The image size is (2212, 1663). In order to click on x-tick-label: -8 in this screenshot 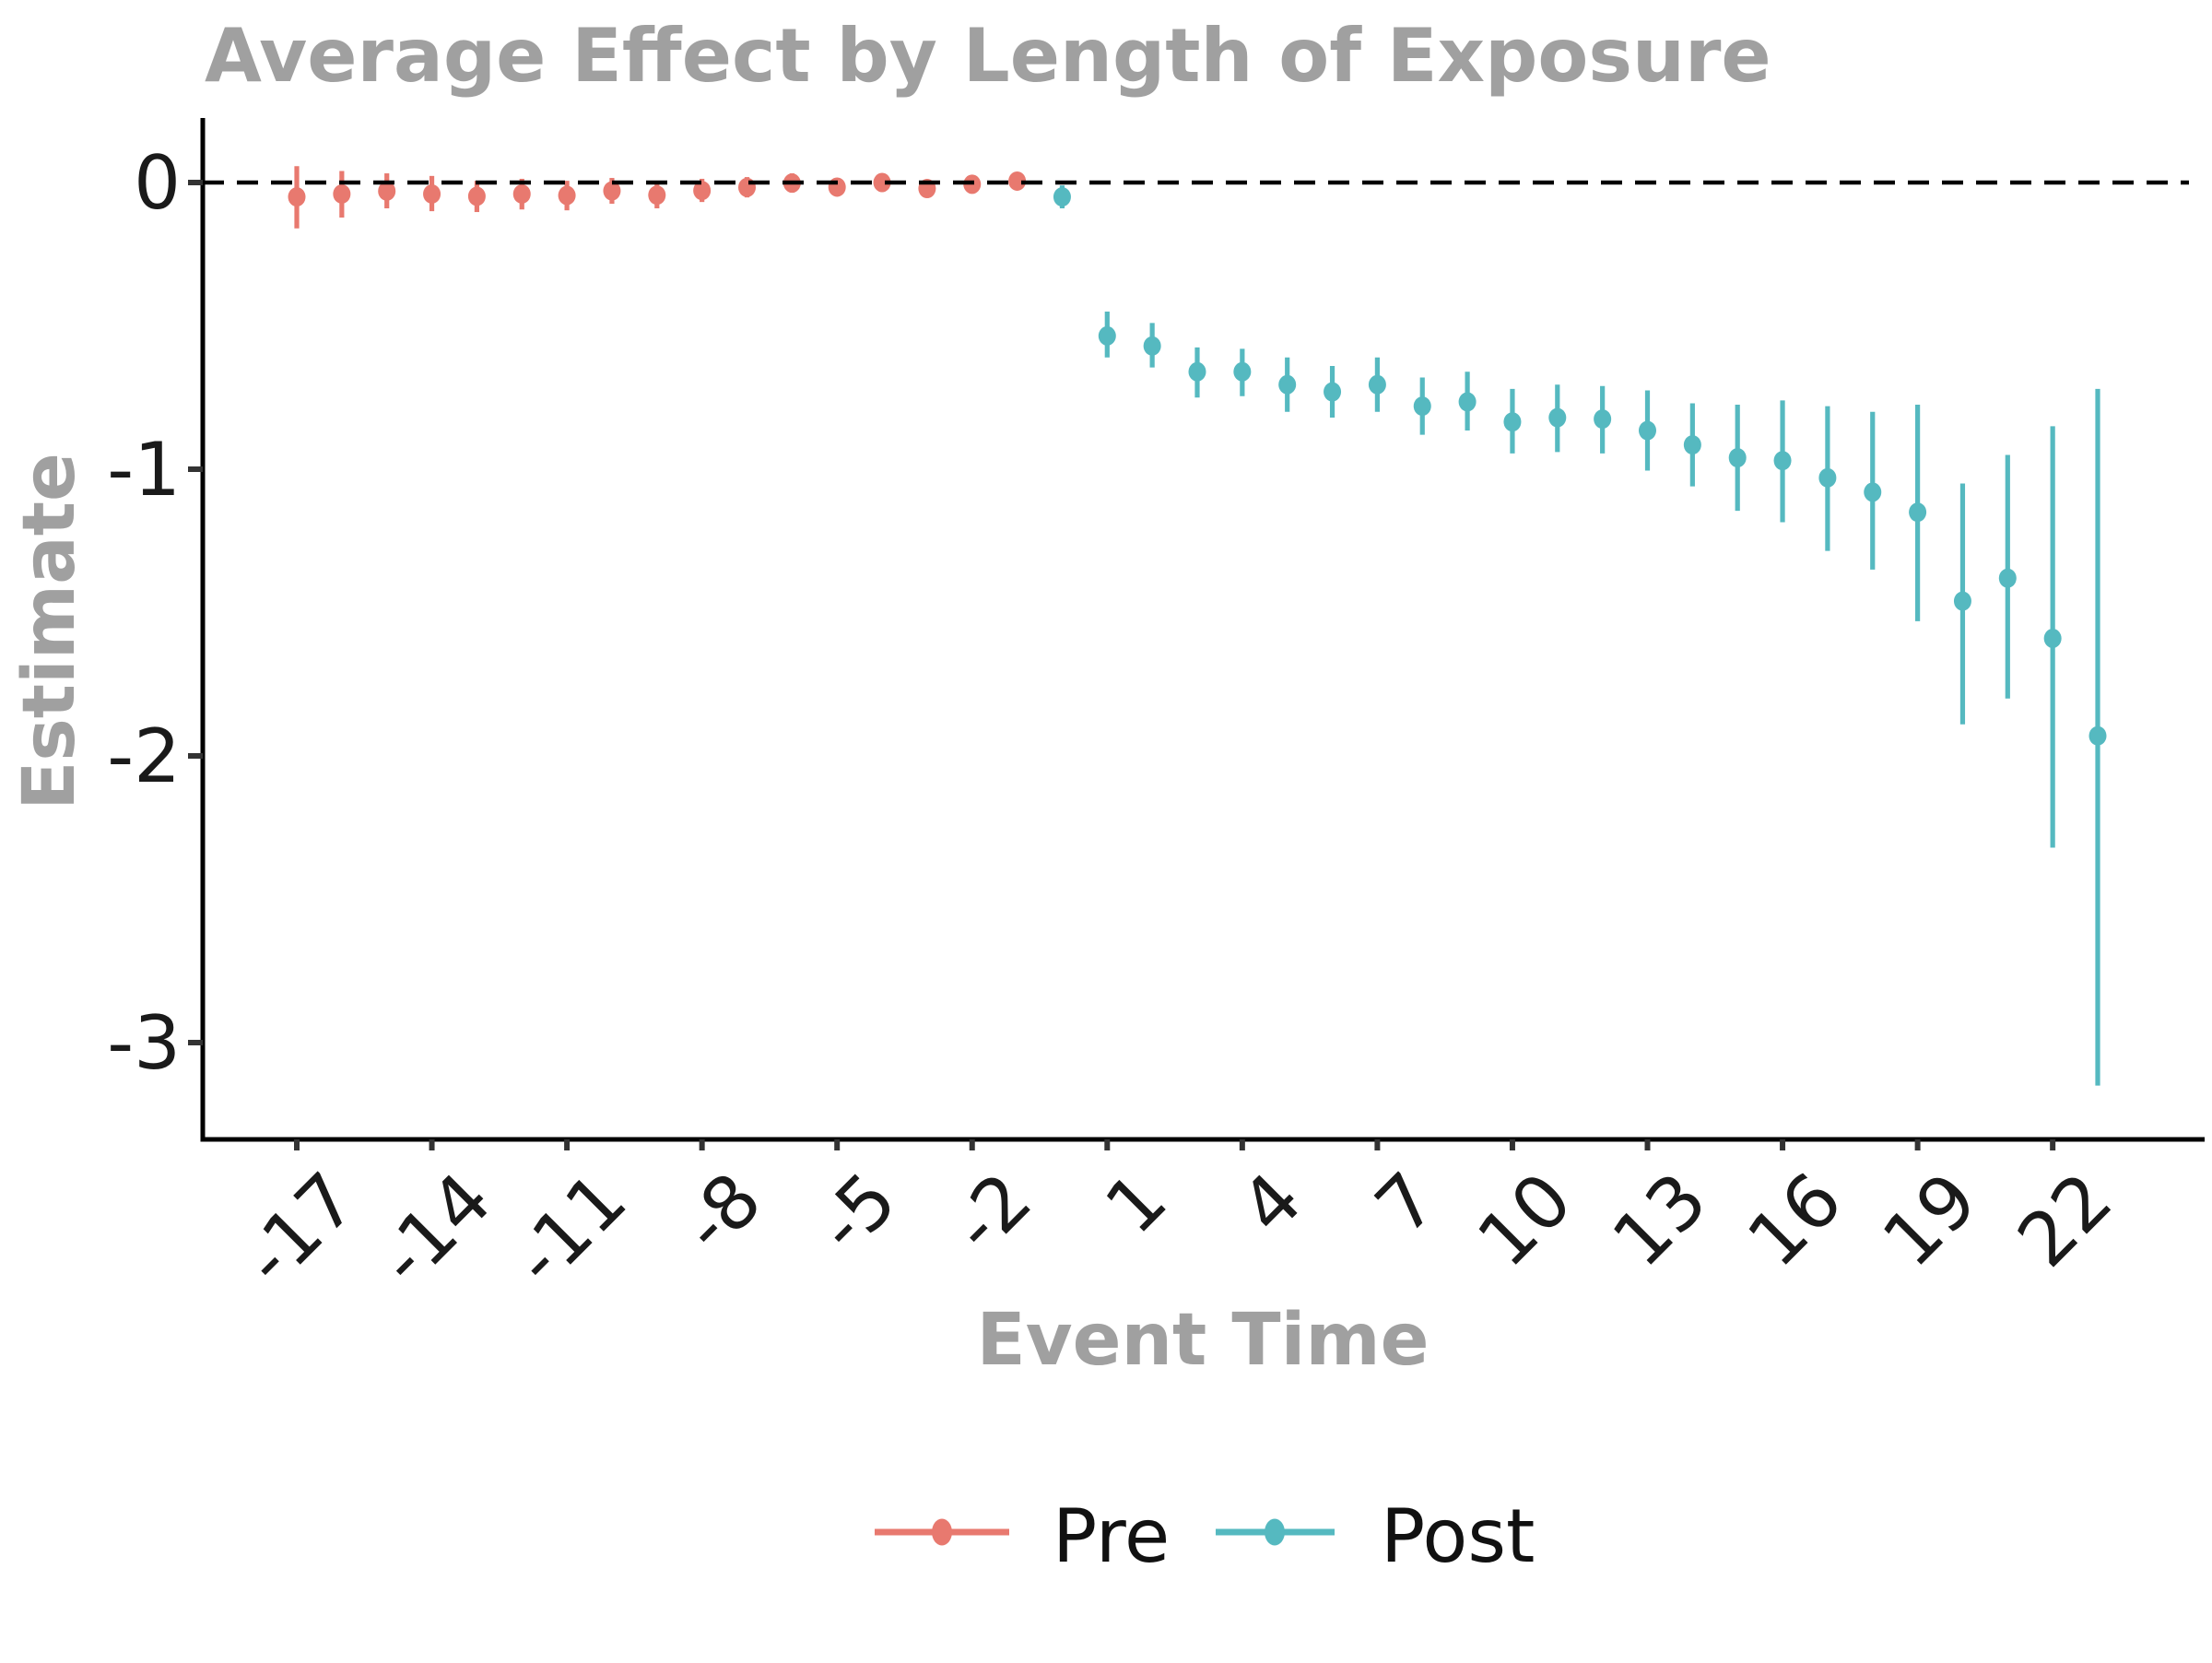, I will do `click(721, 1212)`.